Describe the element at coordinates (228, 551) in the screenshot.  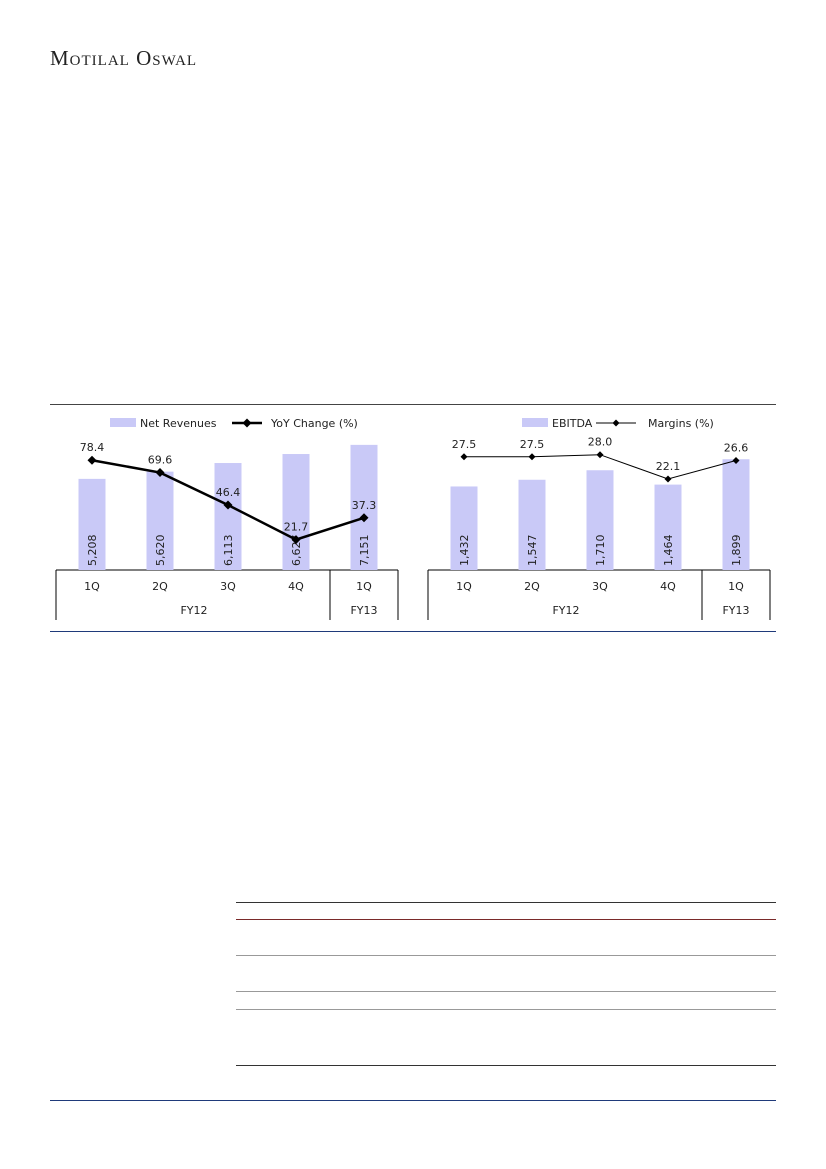
I see `bar-value-label: 6,113` at that location.